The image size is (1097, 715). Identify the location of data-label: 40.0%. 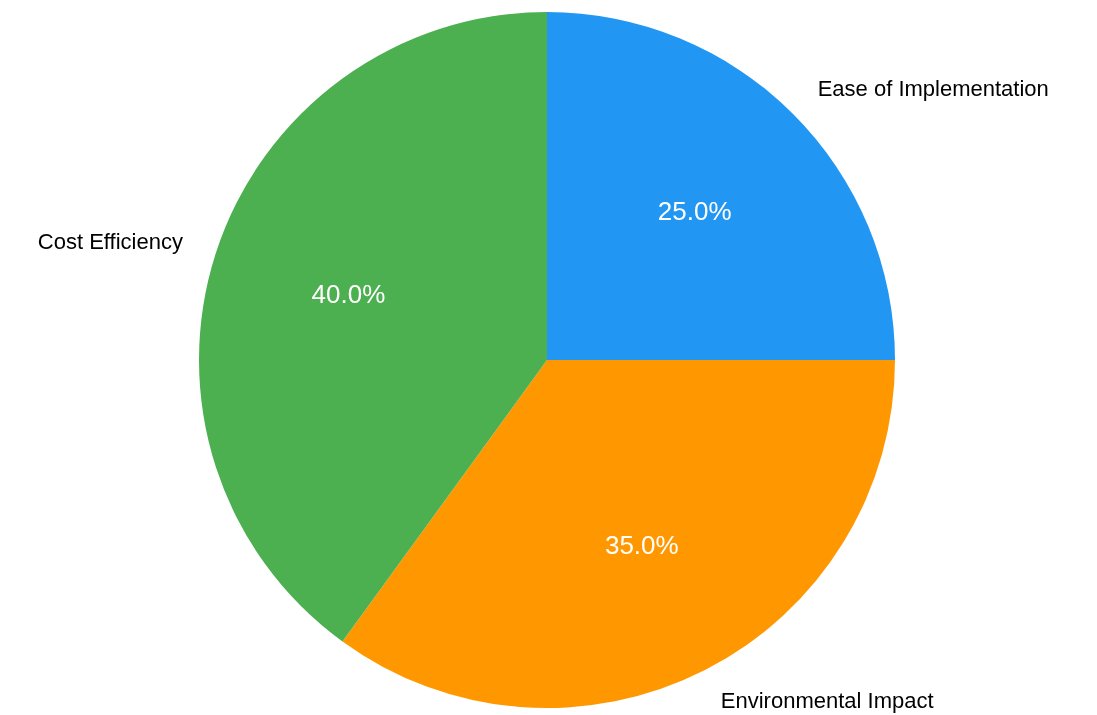
(348, 294).